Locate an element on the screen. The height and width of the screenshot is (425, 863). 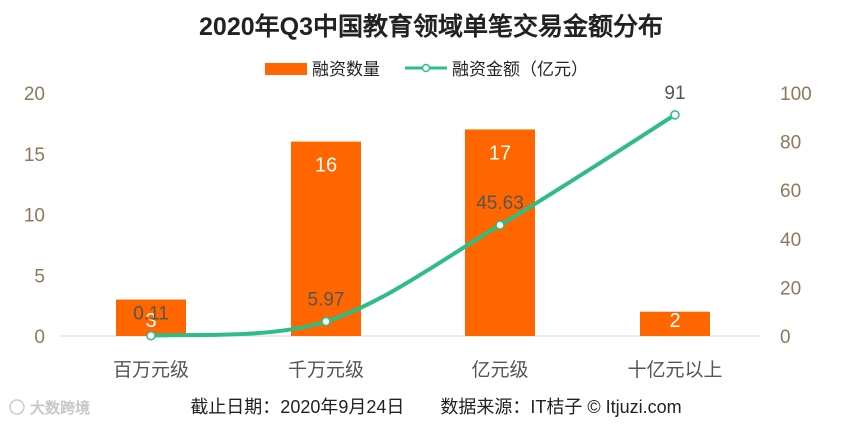
left-axis-tick: 0 is located at coordinates (39, 337).